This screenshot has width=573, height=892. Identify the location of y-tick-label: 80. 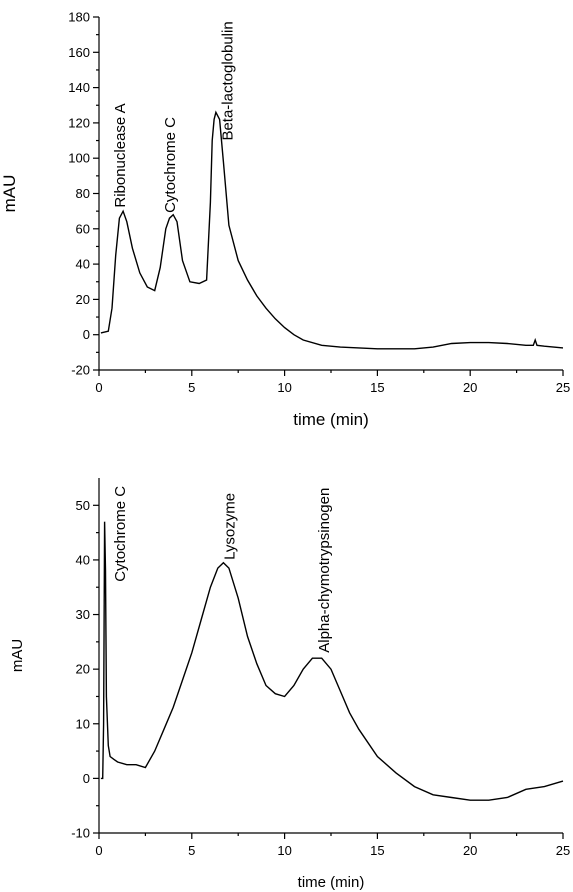
(83, 193).